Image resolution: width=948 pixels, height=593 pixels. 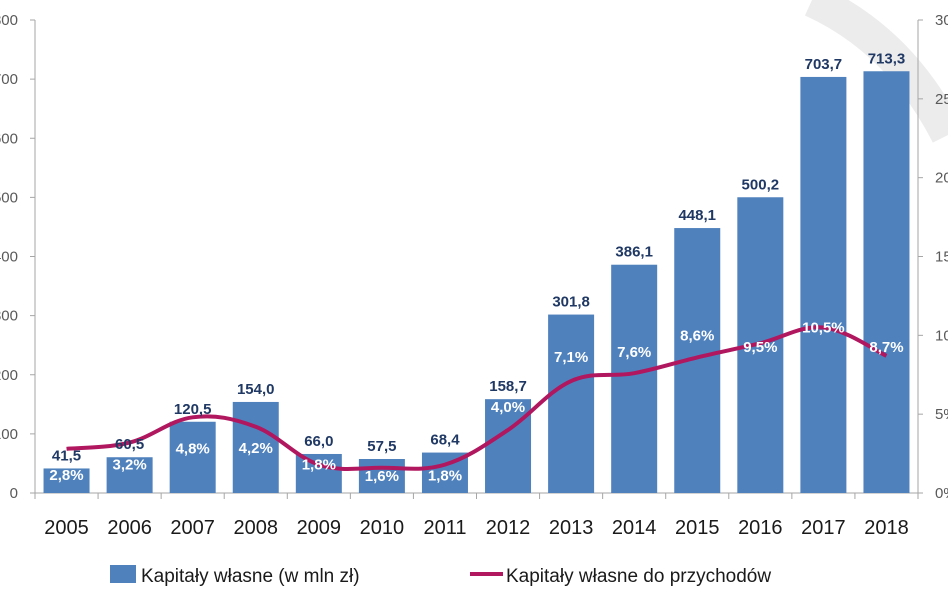 I want to click on ratio-value-label: 8,6%, so click(x=697, y=335).